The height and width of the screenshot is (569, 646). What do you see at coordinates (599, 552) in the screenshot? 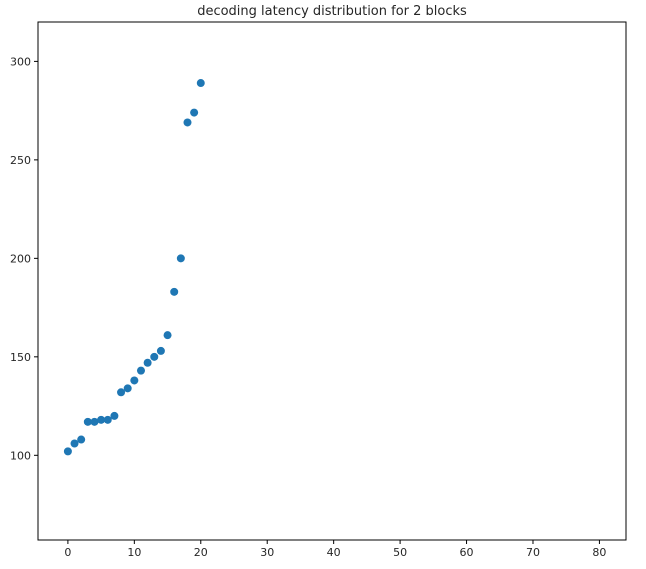
I see `x-tick-label: 80` at bounding box center [599, 552].